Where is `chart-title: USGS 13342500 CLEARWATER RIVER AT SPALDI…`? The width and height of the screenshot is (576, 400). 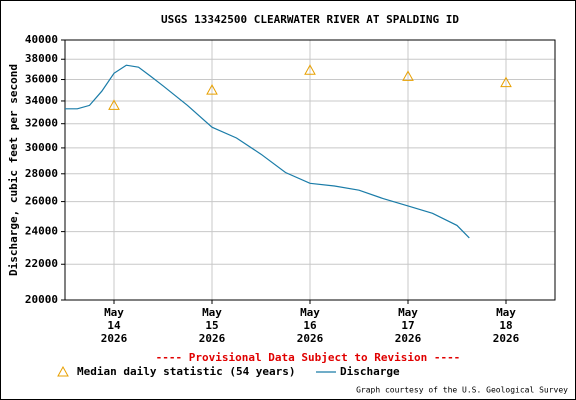 chart-title: USGS 13342500 CLEARWATER RIVER AT SPALDI… is located at coordinates (310, 19).